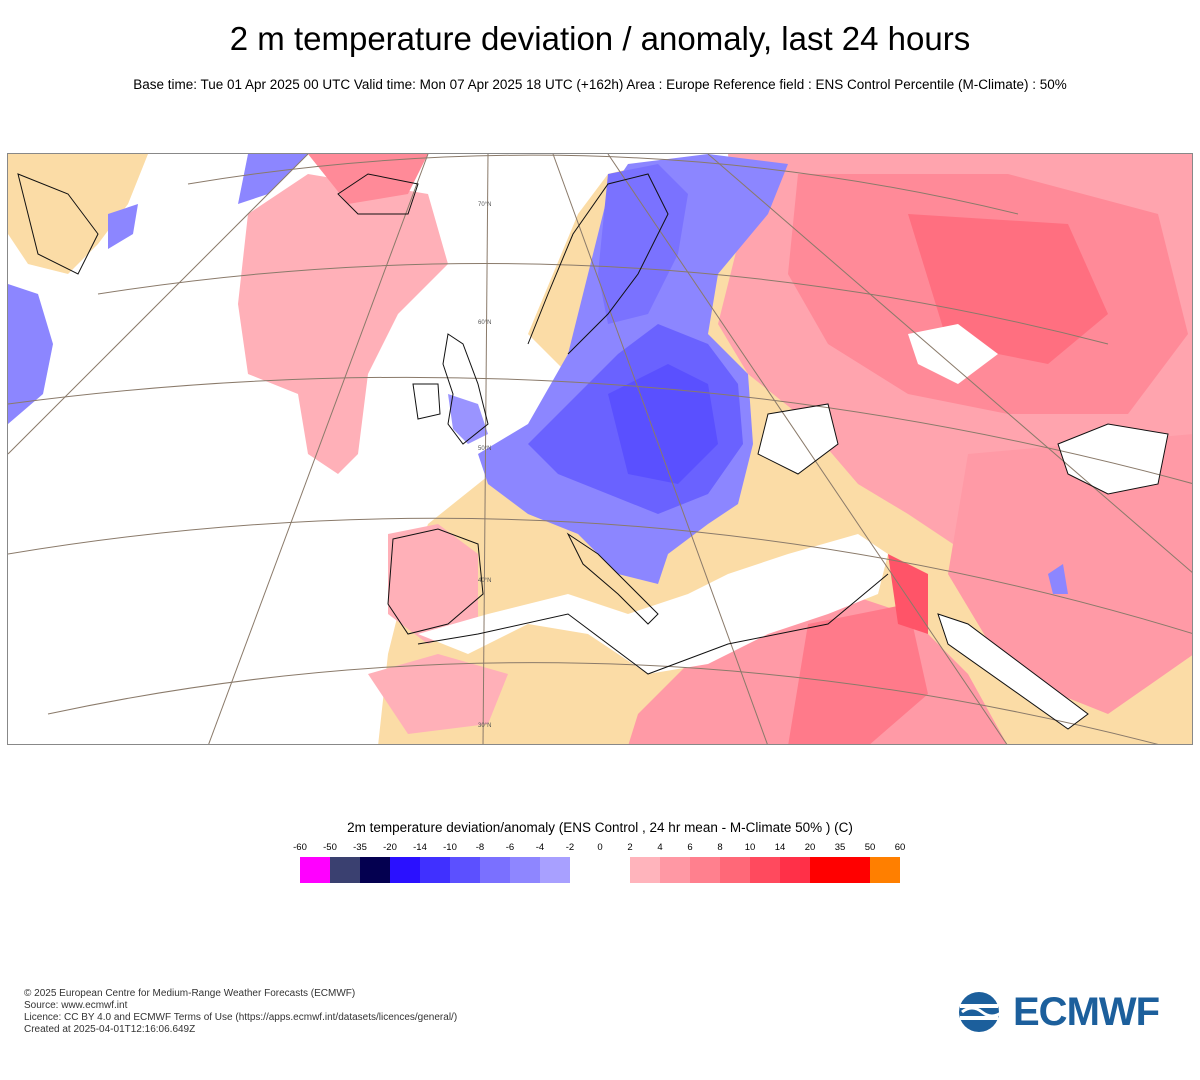 This screenshot has width=1200, height=1080. I want to click on coast-scandinavia, so click(598, 264).